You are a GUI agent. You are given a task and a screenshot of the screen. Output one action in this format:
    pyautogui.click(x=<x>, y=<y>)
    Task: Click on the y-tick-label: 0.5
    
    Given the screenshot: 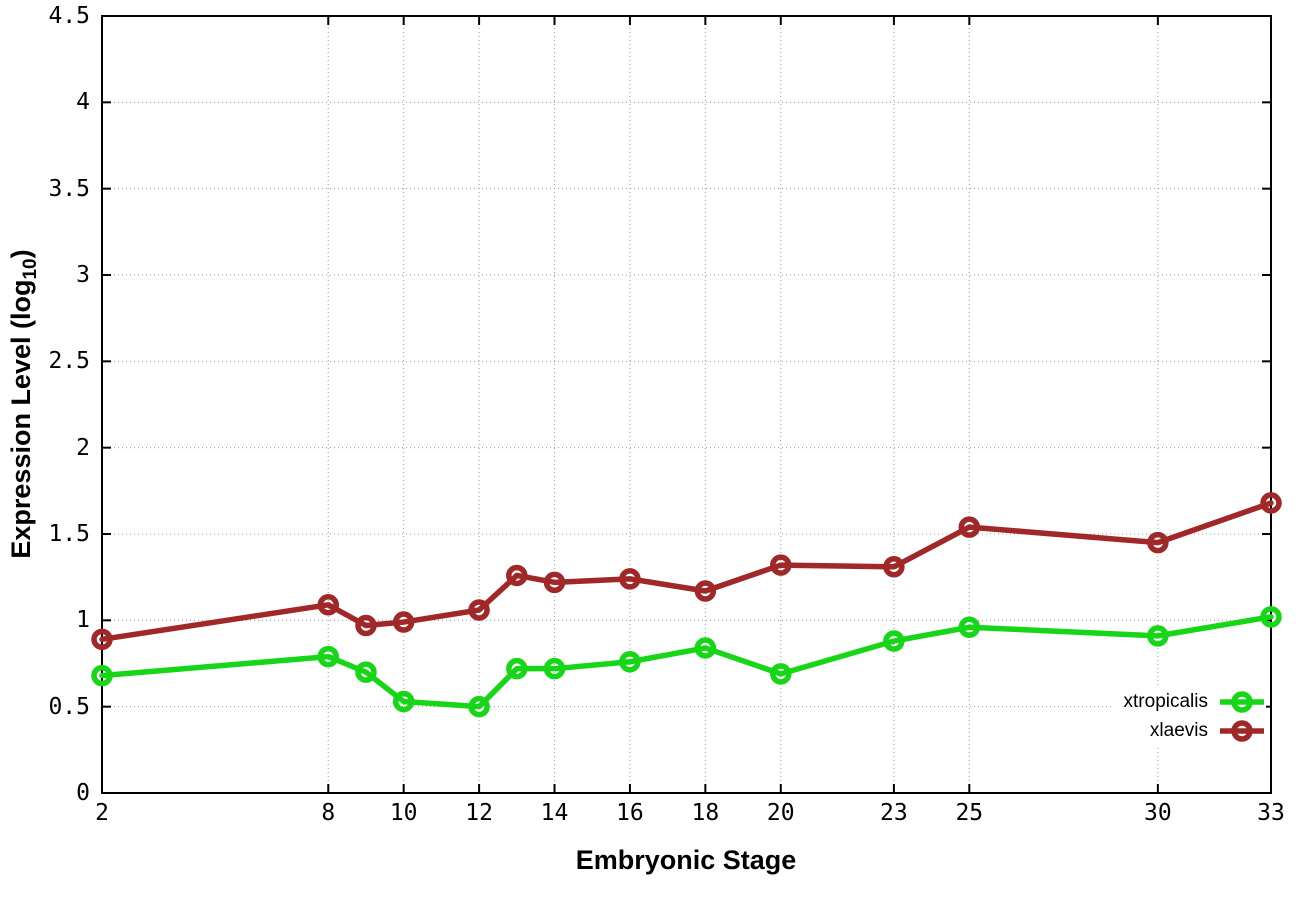 What is the action you would take?
    pyautogui.click(x=69, y=706)
    